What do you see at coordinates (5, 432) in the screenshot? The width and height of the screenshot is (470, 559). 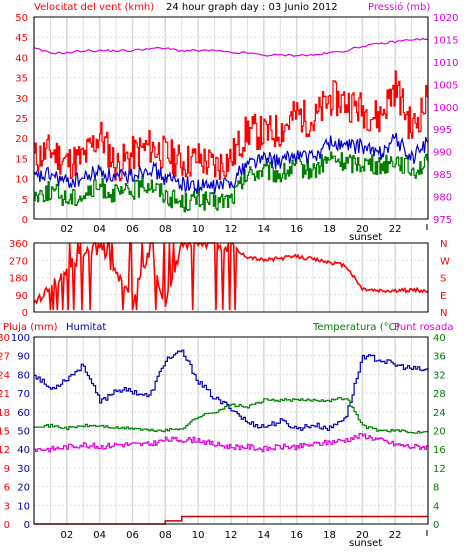 I see `rain-y-tick-label: 15` at bounding box center [5, 432].